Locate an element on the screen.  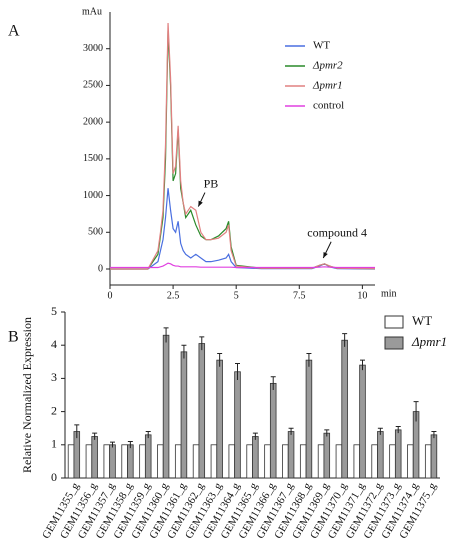
y-tick-label: 2000 is located at coordinates (93, 121).